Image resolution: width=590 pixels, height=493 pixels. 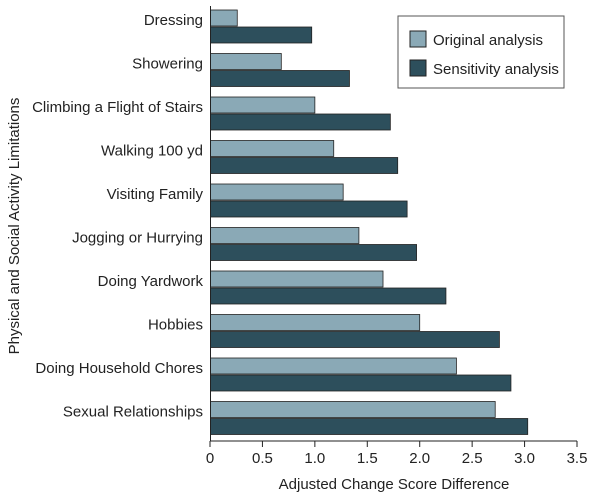 What do you see at coordinates (472, 458) in the screenshot?
I see `x-tick-label: 2.5` at bounding box center [472, 458].